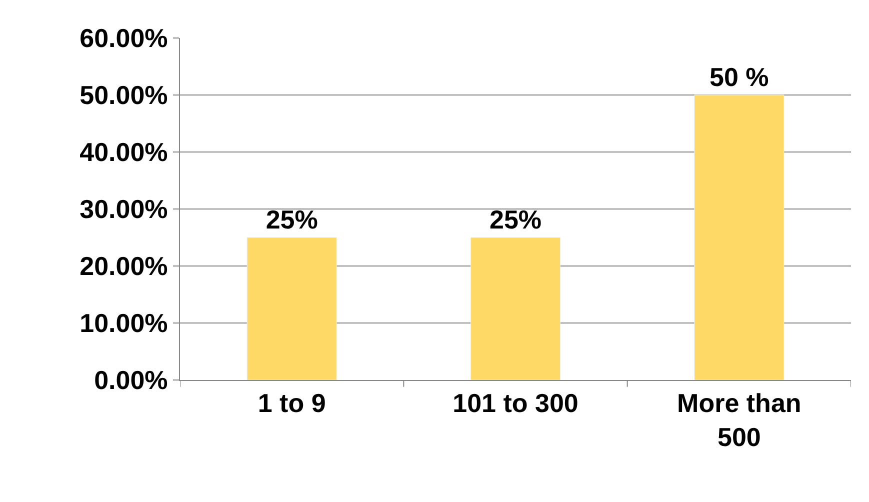 The image size is (869, 502). Describe the element at coordinates (124, 323) in the screenshot. I see `y-tick-label: 10.00%` at that location.